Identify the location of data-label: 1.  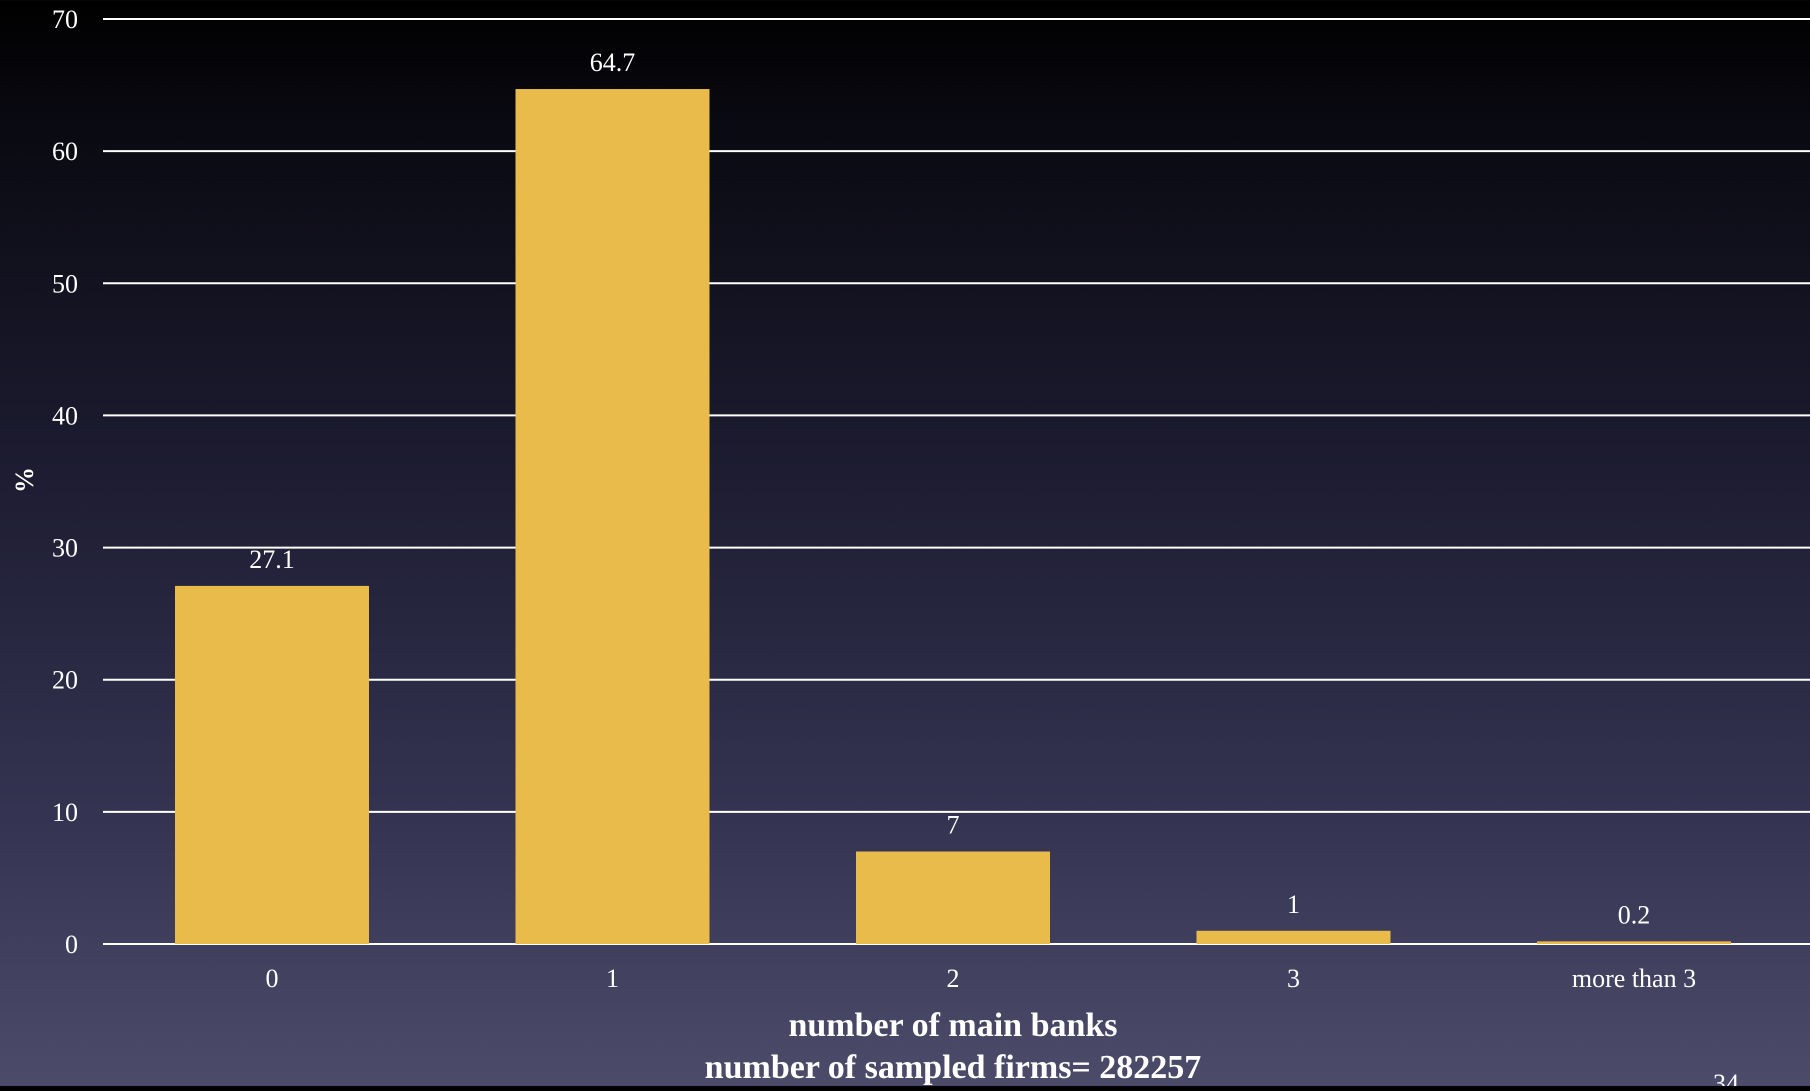
(1293, 904).